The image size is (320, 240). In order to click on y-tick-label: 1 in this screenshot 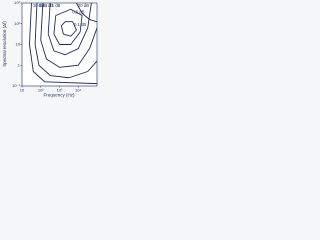, I will do `click(19, 64)`.